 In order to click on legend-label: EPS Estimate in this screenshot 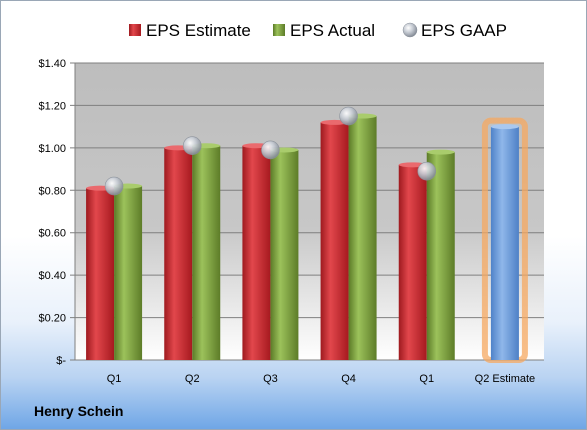, I will do `click(198, 30)`.